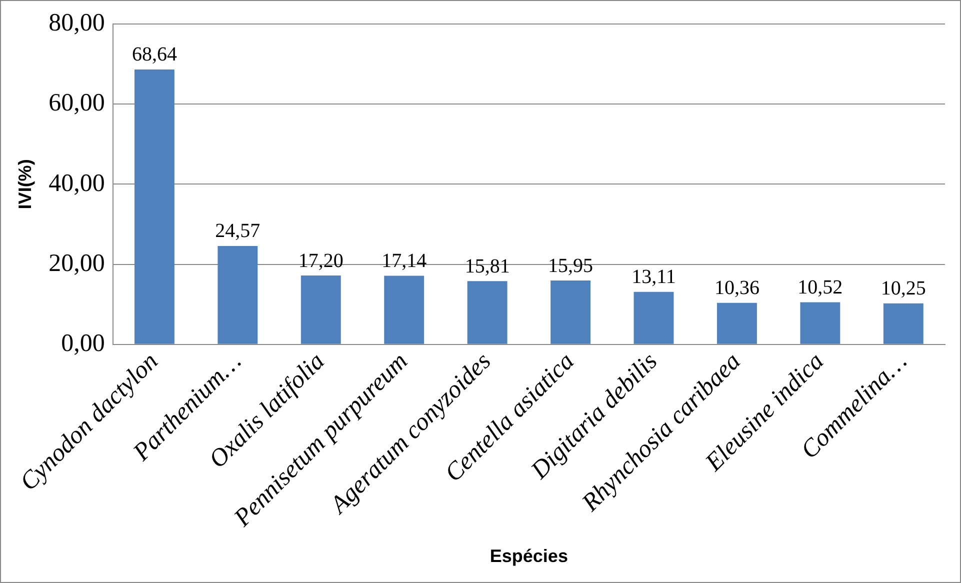 Image resolution: width=961 pixels, height=583 pixels. I want to click on y-axis-title: IVI(%), so click(24, 184).